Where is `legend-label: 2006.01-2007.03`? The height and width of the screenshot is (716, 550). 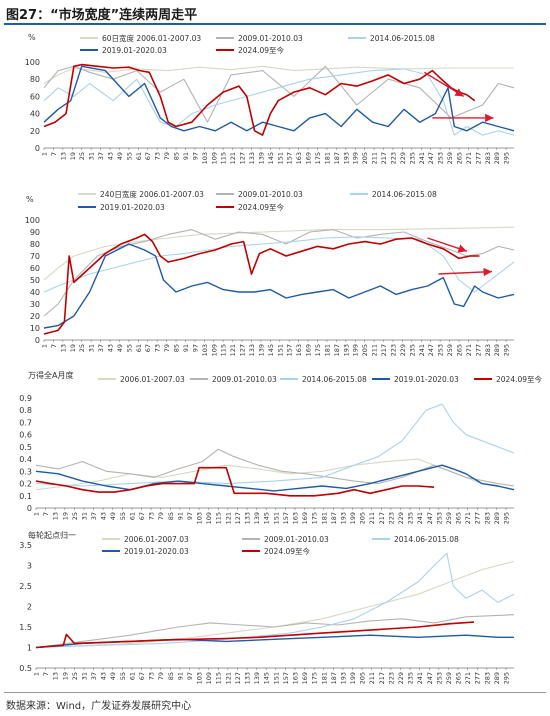 legend-label: 2006.01-2007.03 is located at coordinates (156, 539).